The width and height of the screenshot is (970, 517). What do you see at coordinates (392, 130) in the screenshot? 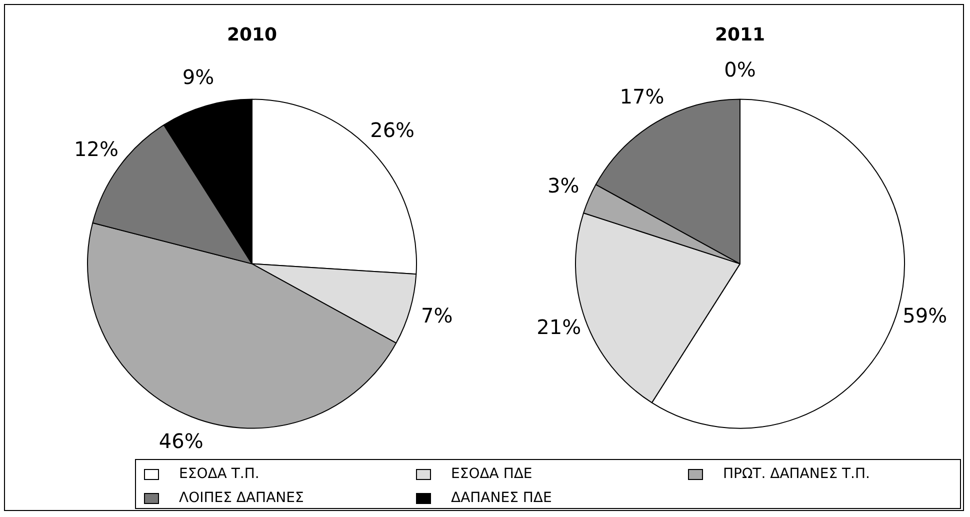
I see `data-label: 26%` at bounding box center [392, 130].